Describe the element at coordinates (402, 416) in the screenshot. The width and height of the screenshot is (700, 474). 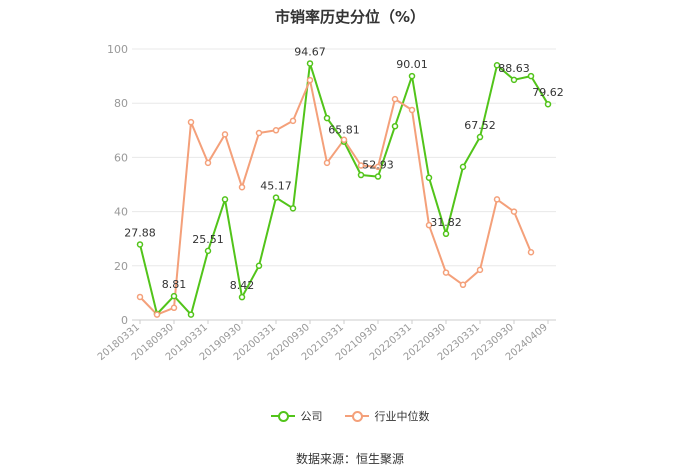
I see `legend-label-industry-median: 行业中位数` at that location.